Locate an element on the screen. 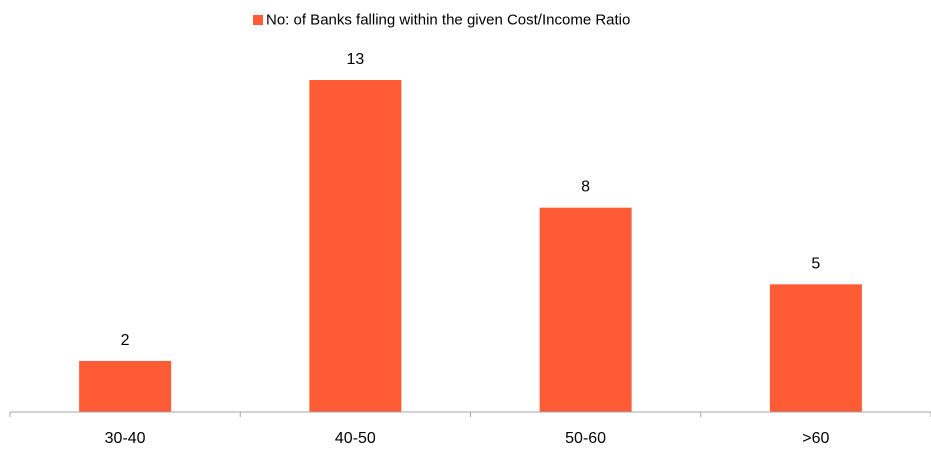 This screenshot has height=453, width=931. x-axis-ticks is located at coordinates (470, 414).